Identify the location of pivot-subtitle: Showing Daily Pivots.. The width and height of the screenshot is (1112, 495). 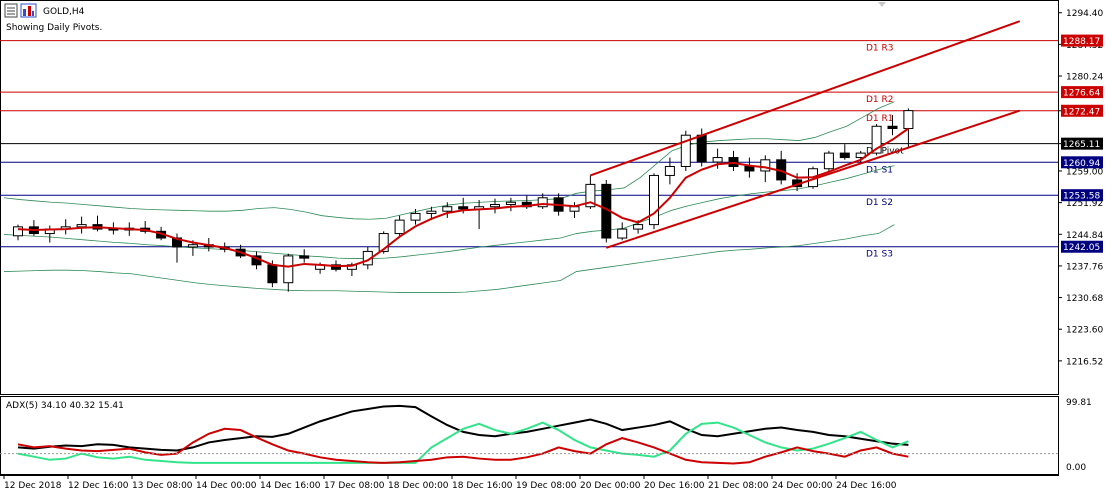
(54, 28).